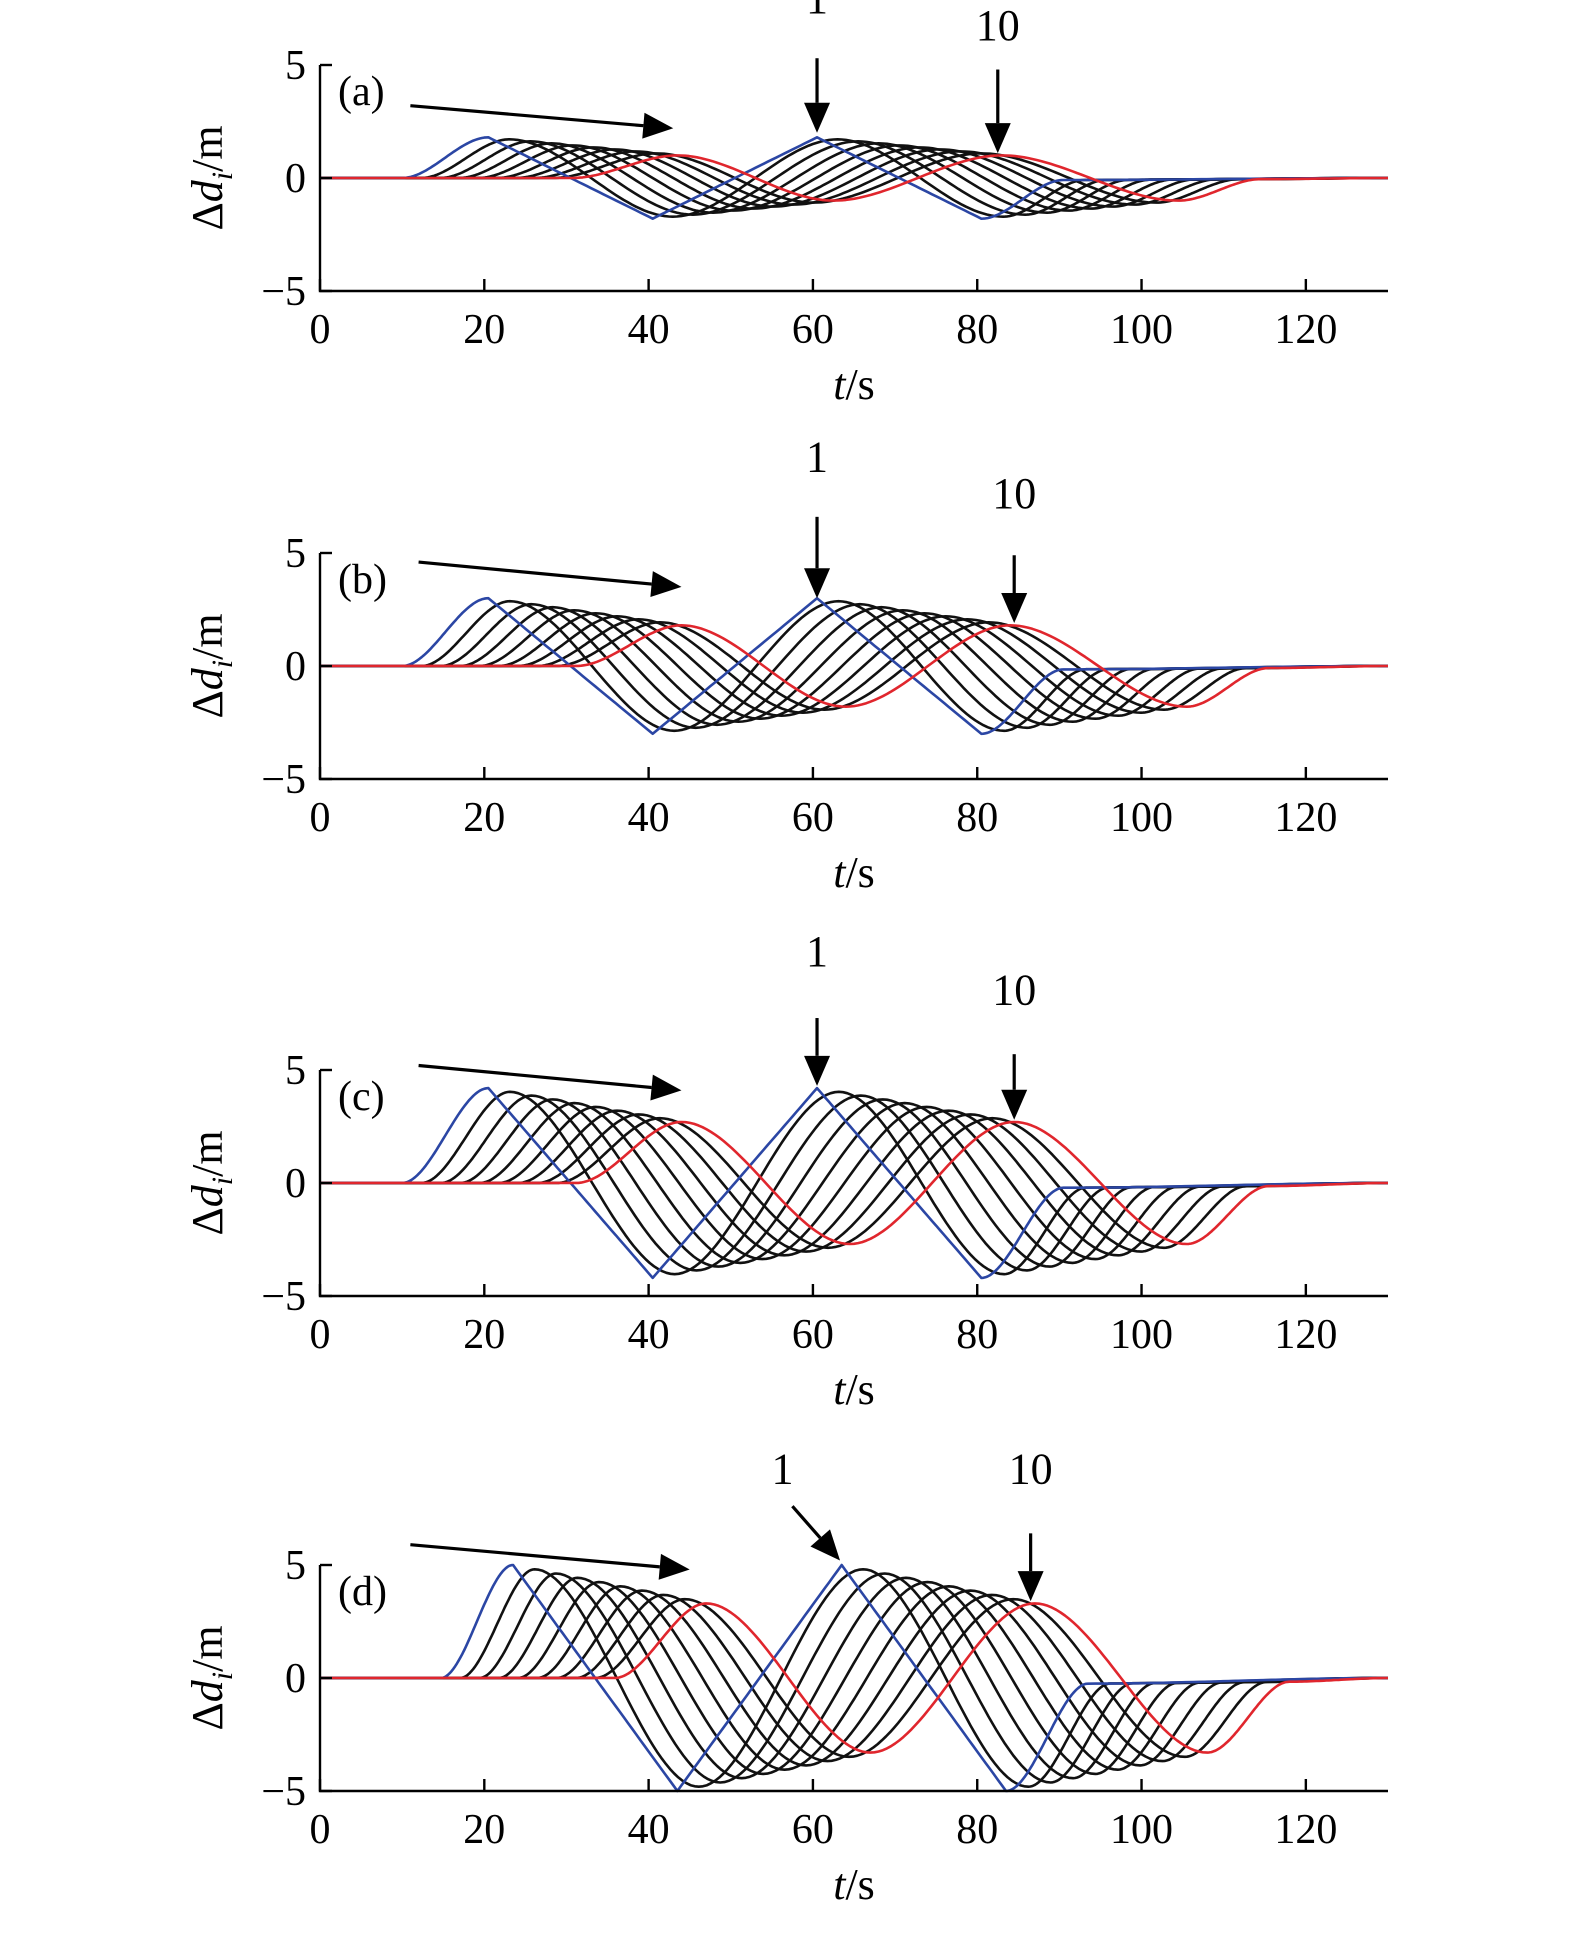 Image resolution: width=1575 pixels, height=1959 pixels. Describe the element at coordinates (361, 92) in the screenshot. I see `panel-label: (a)` at that location.